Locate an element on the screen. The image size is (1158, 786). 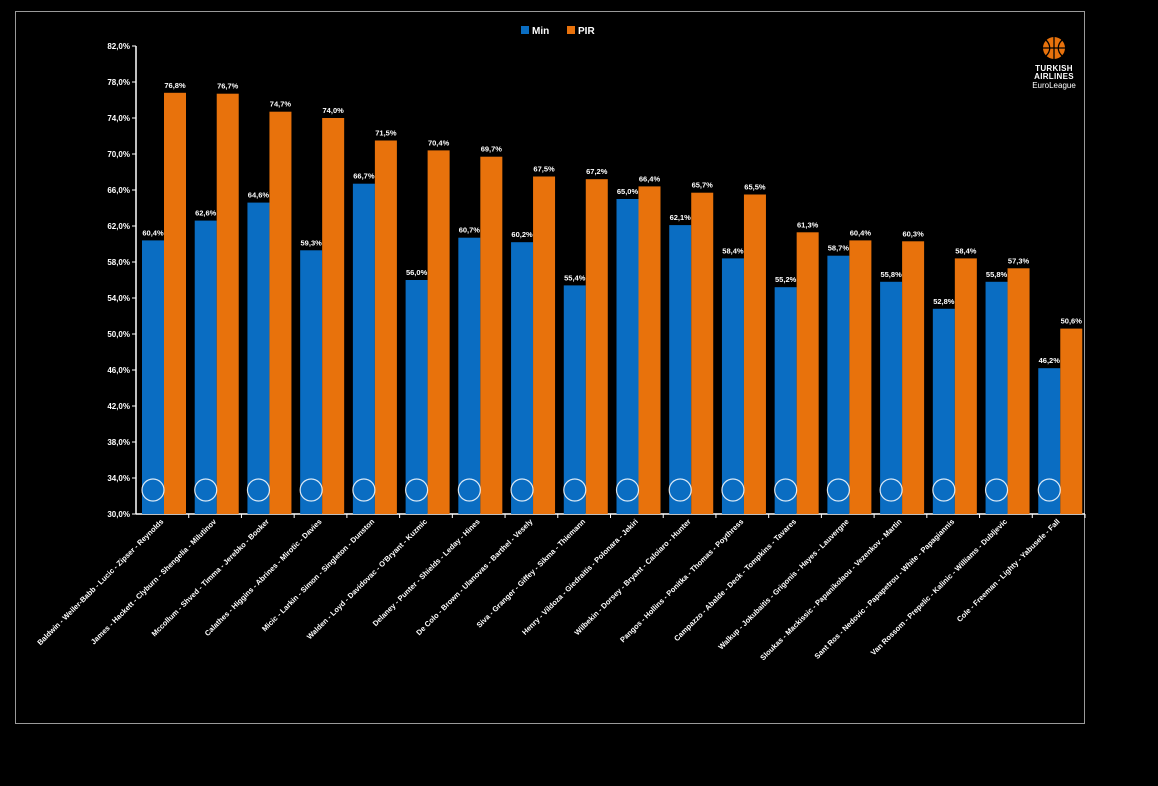
data-label-min: 55,8% is located at coordinates (891, 274).